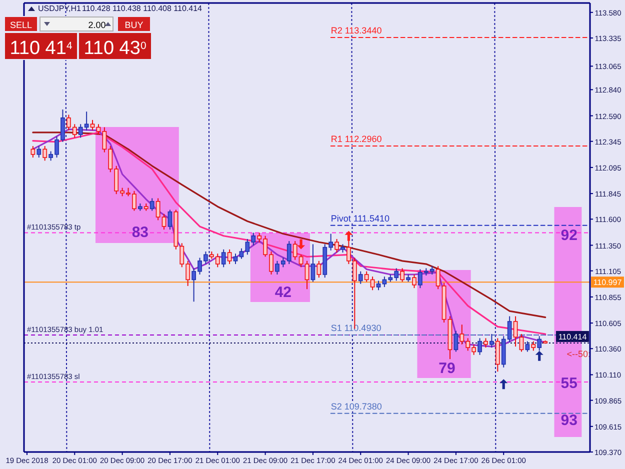 This screenshot has height=469, width=625. What do you see at coordinates (569, 383) in the screenshot?
I see `annotation: 55` at bounding box center [569, 383].